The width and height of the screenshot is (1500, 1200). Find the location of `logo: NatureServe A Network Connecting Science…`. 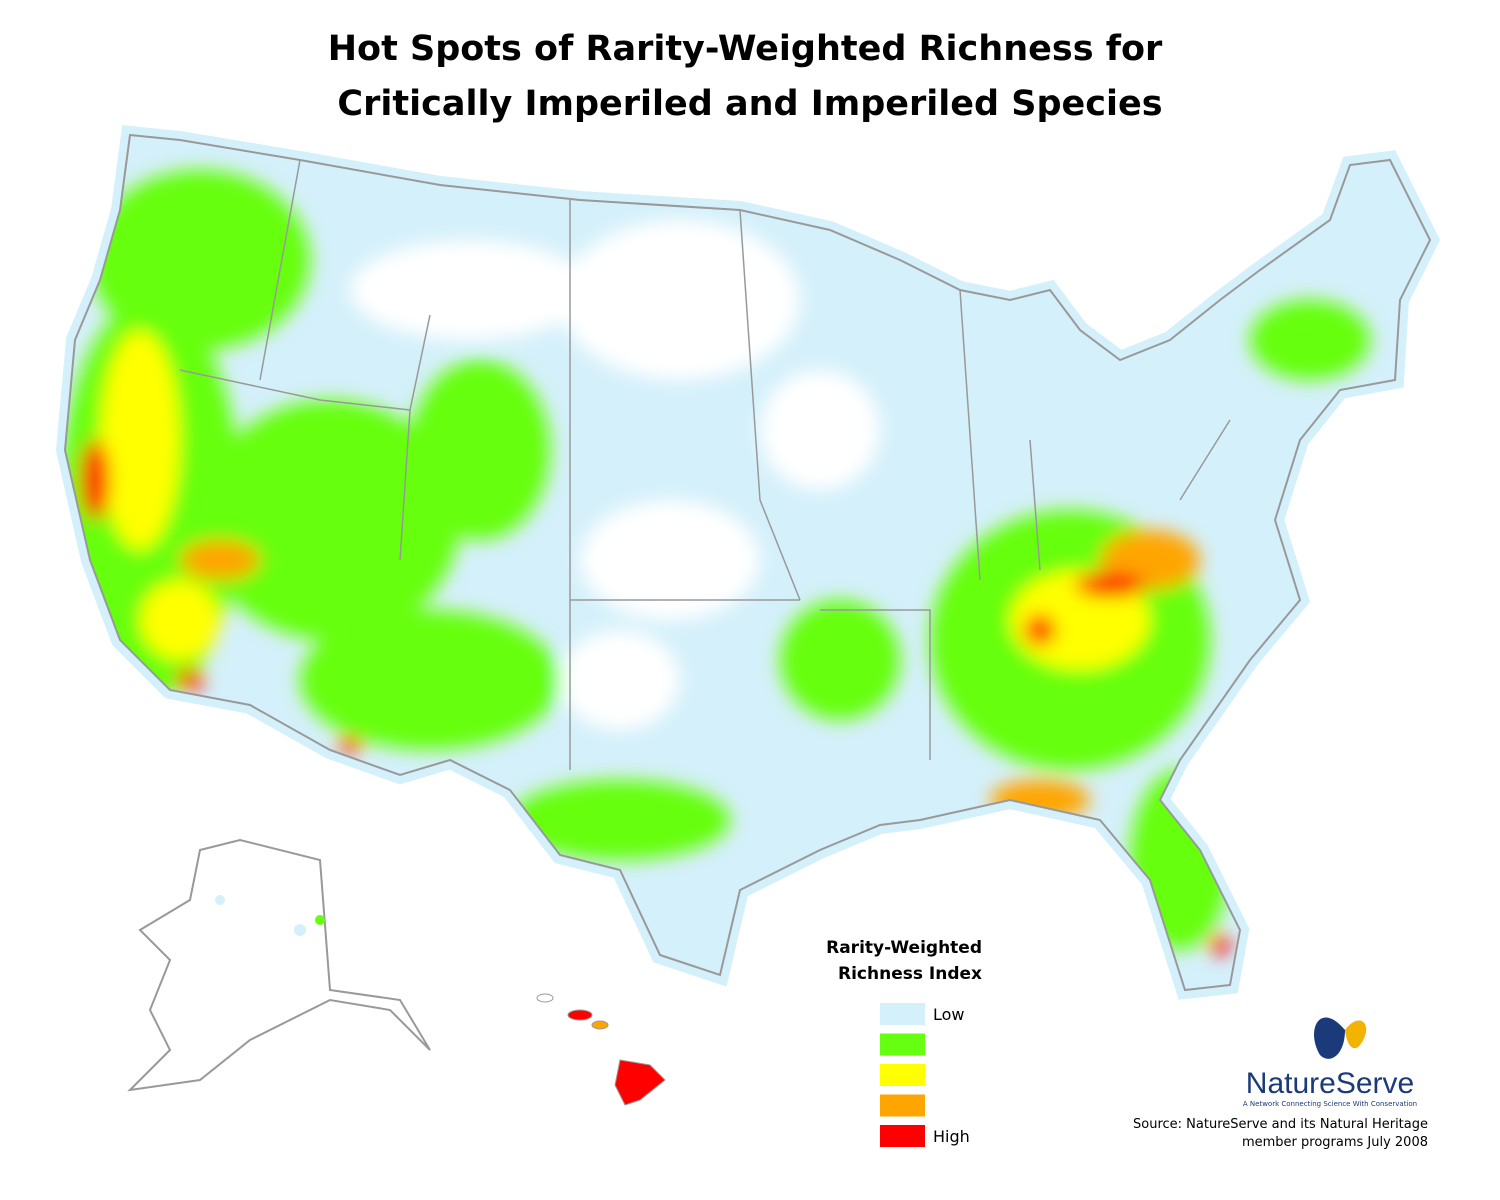

logo: NatureServe A Network Connecting Science… is located at coordinates (1330, 1062).